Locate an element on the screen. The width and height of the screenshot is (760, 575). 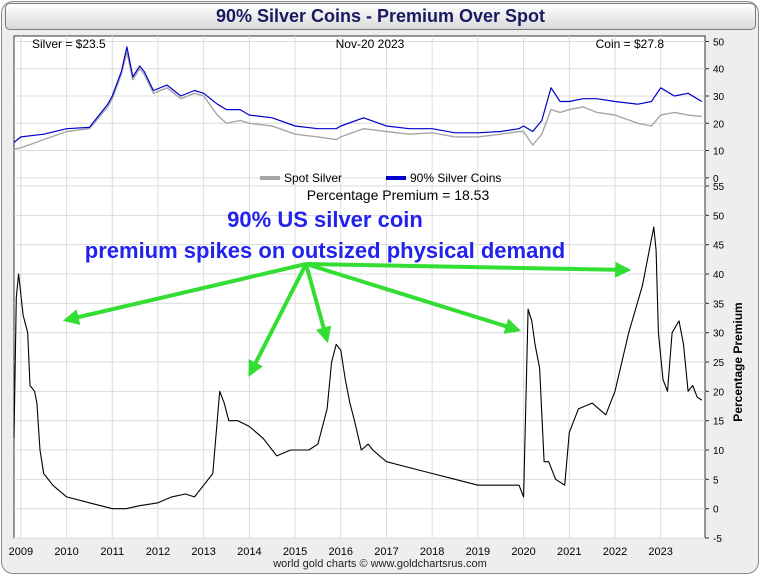
x-tick-label: 2009 is located at coordinates (21, 552).